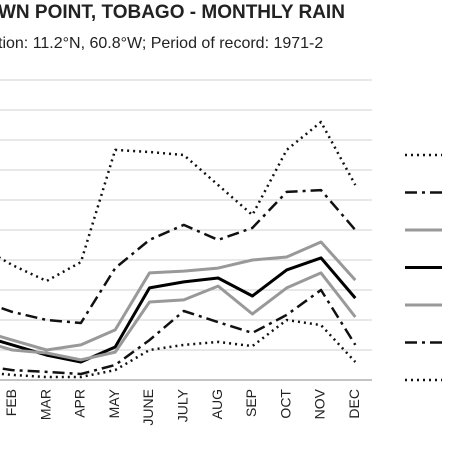 Image resolution: width=450 pixels, height=450 pixels. I want to click on x-tick-label: AUG, so click(217, 404).